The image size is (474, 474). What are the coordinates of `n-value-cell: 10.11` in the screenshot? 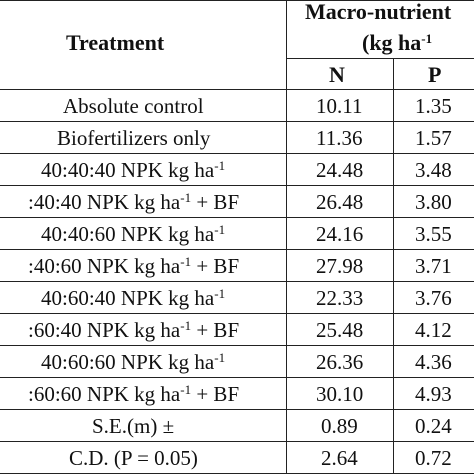 It's located at (339, 106).